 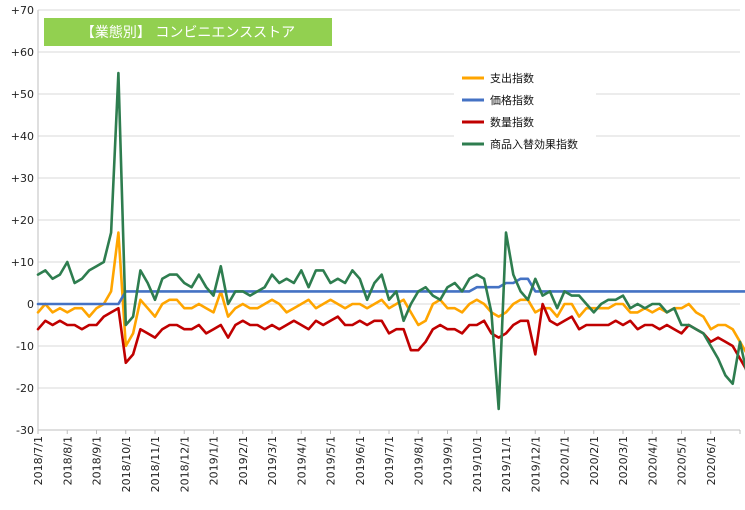 I want to click on x-tick-label: 2019/10/1, so click(x=477, y=464).